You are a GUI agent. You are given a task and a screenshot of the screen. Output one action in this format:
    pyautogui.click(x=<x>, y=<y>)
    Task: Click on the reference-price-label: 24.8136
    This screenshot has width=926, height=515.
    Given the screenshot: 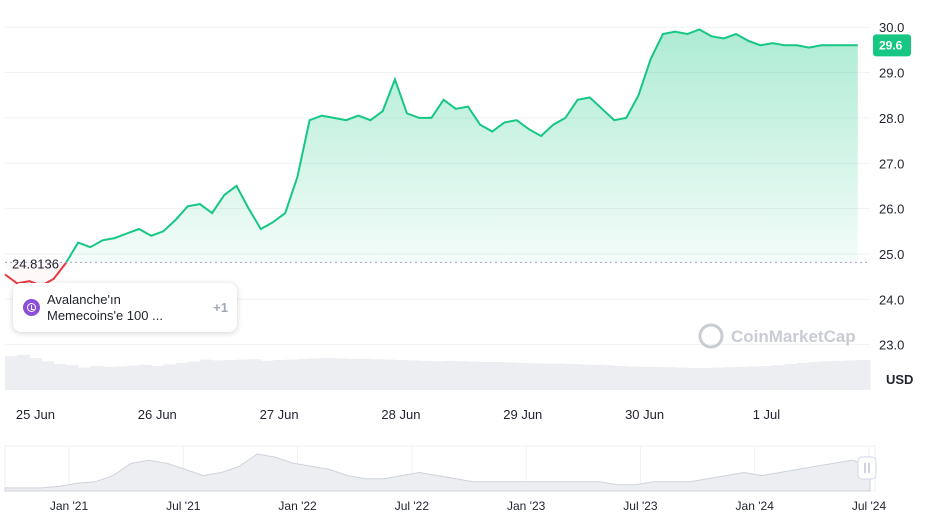 What is the action you would take?
    pyautogui.click(x=35, y=263)
    